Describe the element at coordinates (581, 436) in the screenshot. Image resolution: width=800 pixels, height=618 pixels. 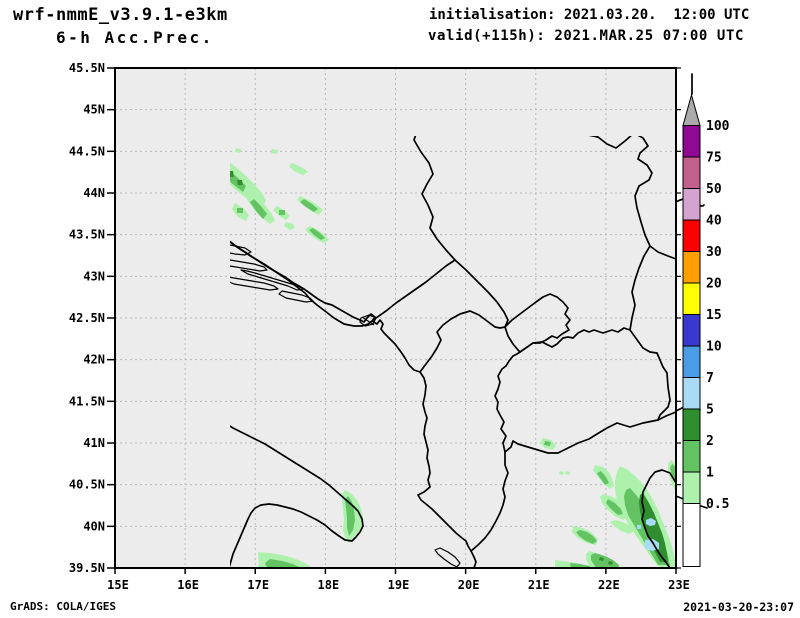
I see `border-macedonia-greece` at that location.